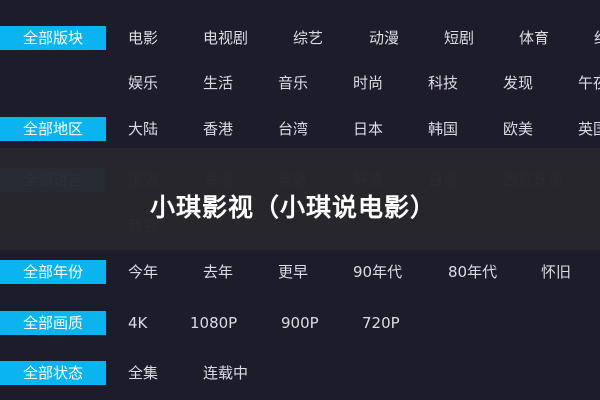 Image resolution: width=600 pixels, height=400 pixels. Describe the element at coordinates (381, 323) in the screenshot. I see `filter-option: 720P` at that location.